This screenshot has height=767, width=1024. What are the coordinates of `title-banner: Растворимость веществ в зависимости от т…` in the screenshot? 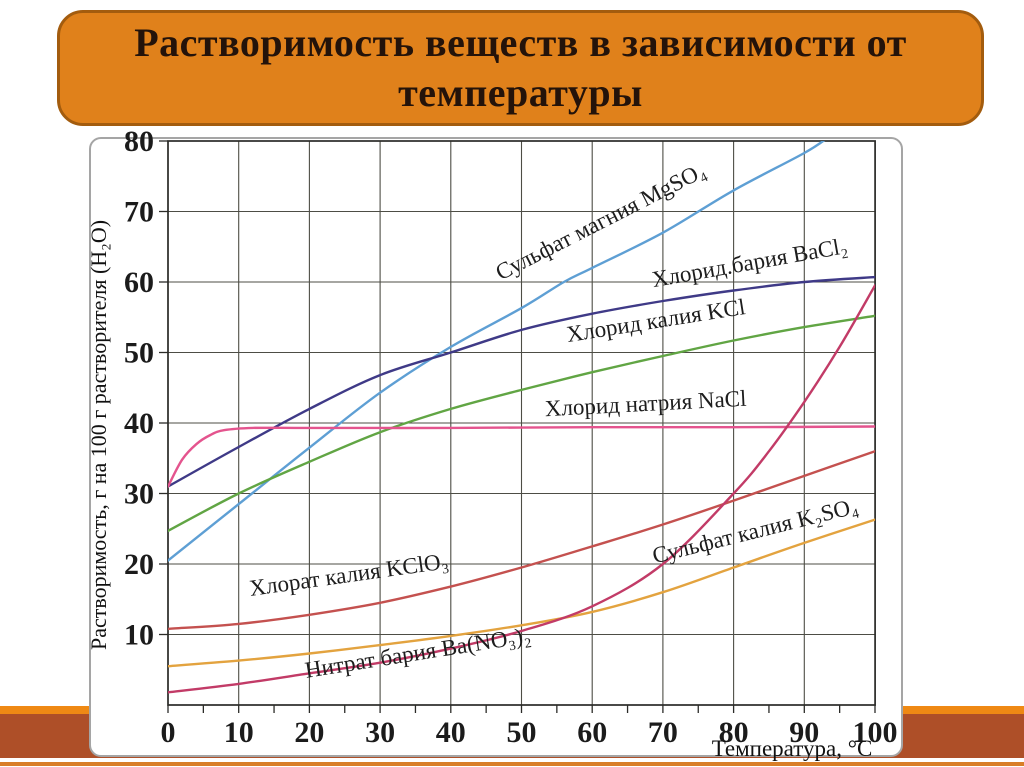 It's located at (520, 68).